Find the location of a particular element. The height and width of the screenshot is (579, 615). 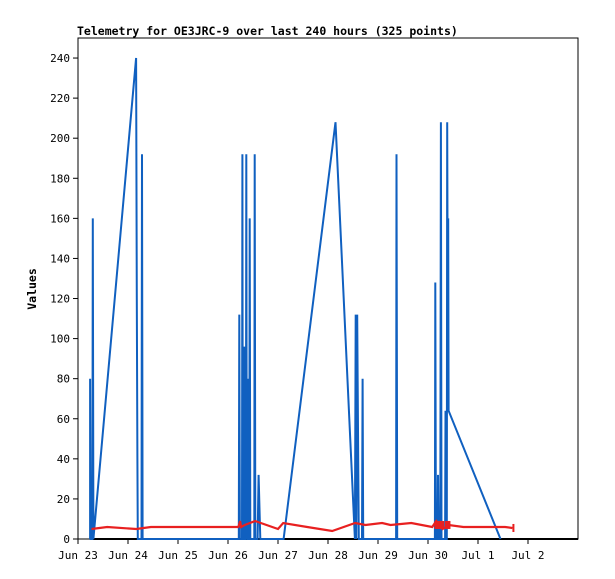

x-tick-label: Jul 1 is located at coordinates (477, 555).